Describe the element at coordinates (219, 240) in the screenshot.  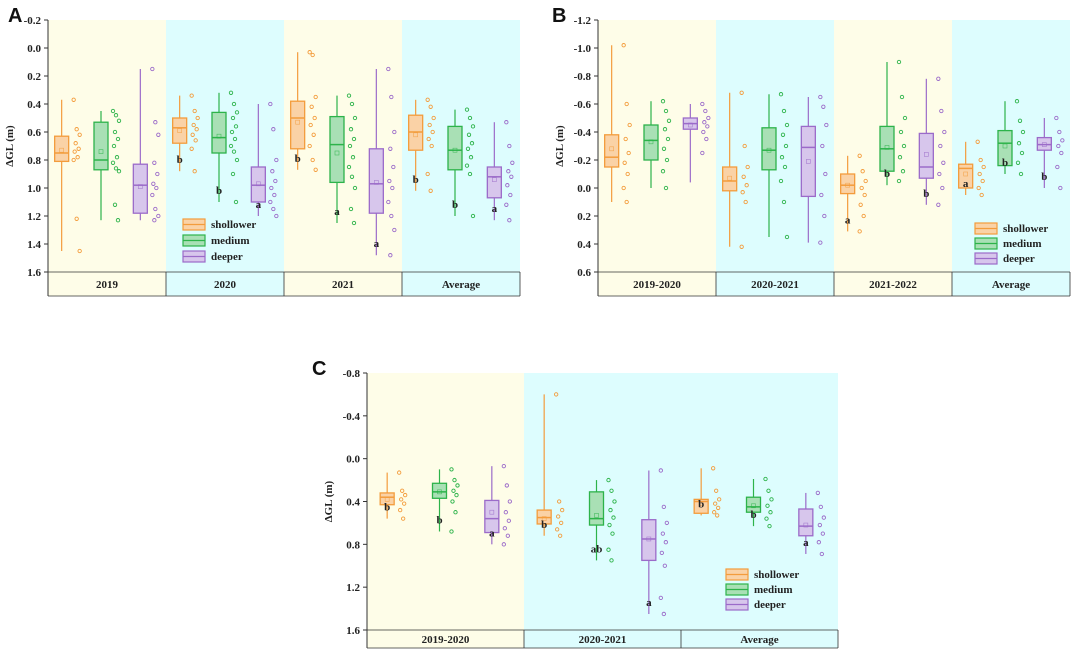
I see `legend: shollower medium deeper` at that location.